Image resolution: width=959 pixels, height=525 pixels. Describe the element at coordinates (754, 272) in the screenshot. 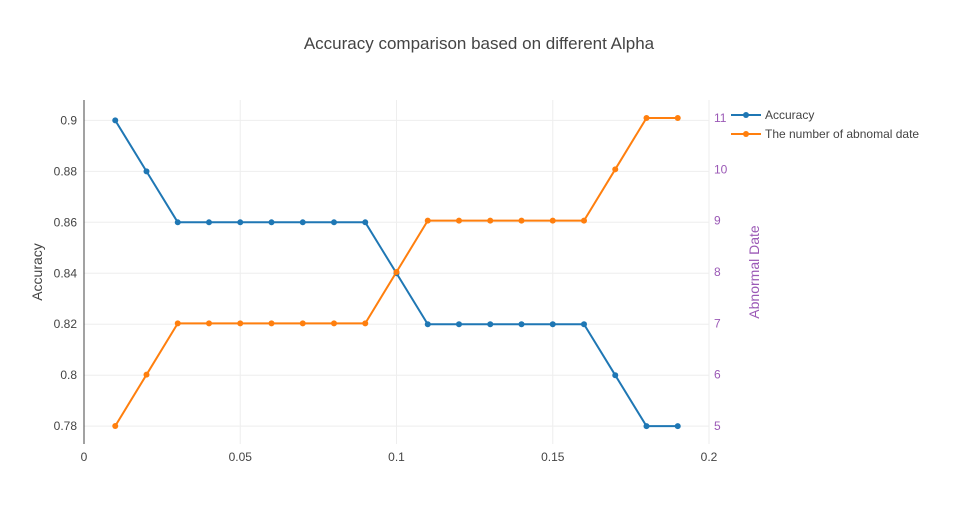

I see `y-right-axis-title: Abnormal Date` at that location.